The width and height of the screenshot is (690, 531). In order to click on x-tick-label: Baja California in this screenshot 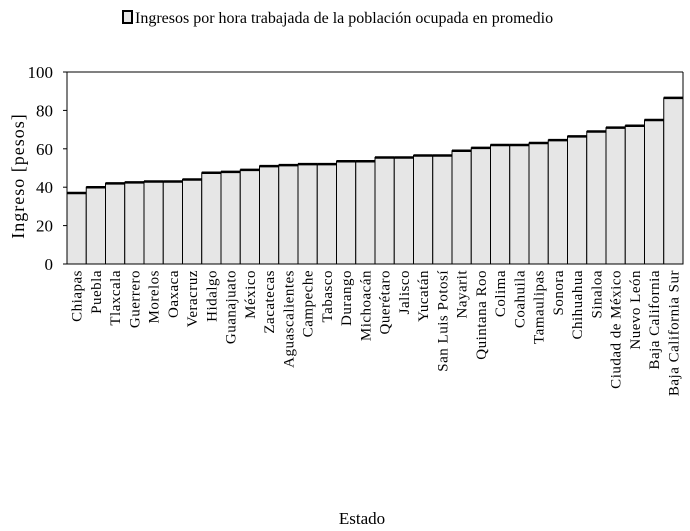, I will do `click(655, 320)`.